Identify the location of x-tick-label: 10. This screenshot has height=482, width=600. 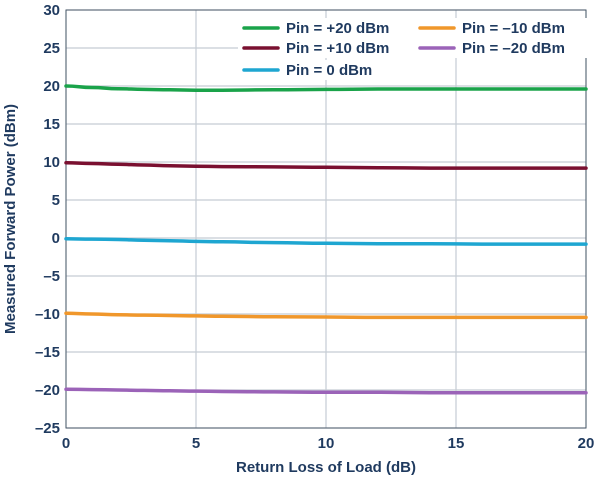
(326, 443).